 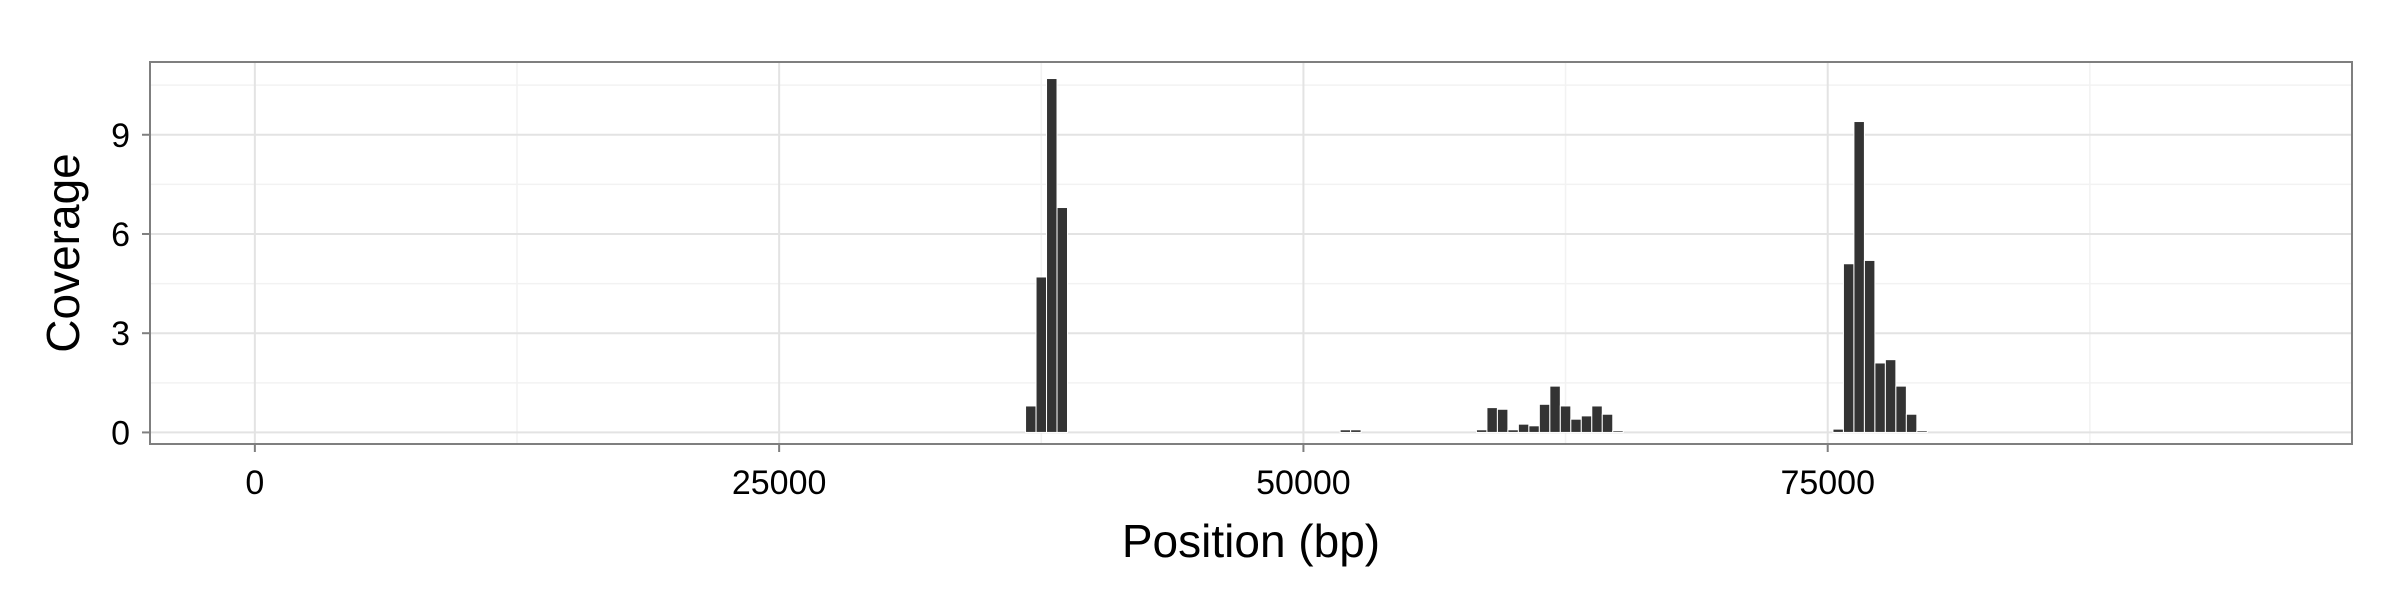 What do you see at coordinates (120, 235) in the screenshot?
I see `y-tick-label: 6` at bounding box center [120, 235].